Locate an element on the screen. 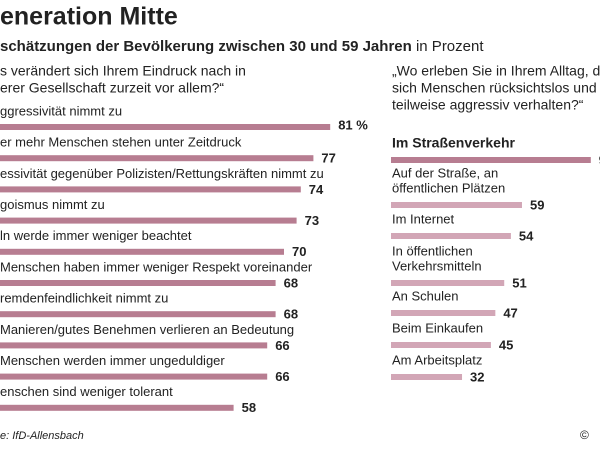  source: e: IfD-Allensbach is located at coordinates (42, 436).